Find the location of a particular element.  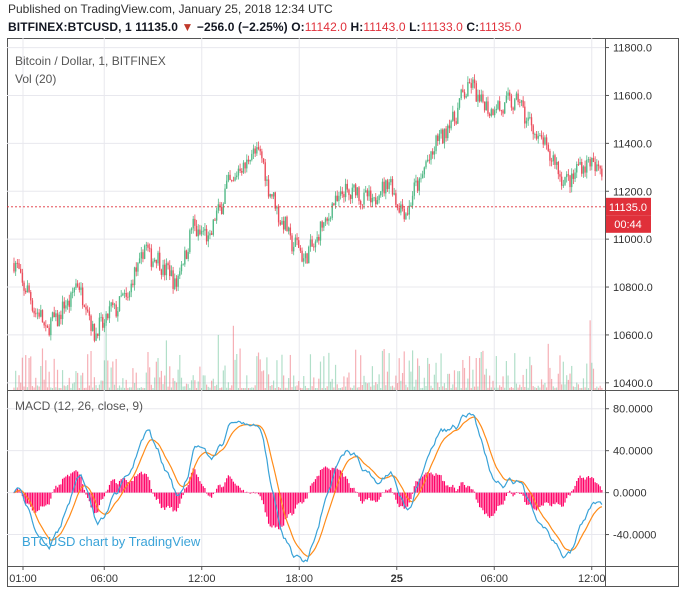

series-legend: Bitcoin / Dollar, 1, BITFINEX is located at coordinates (90, 61).